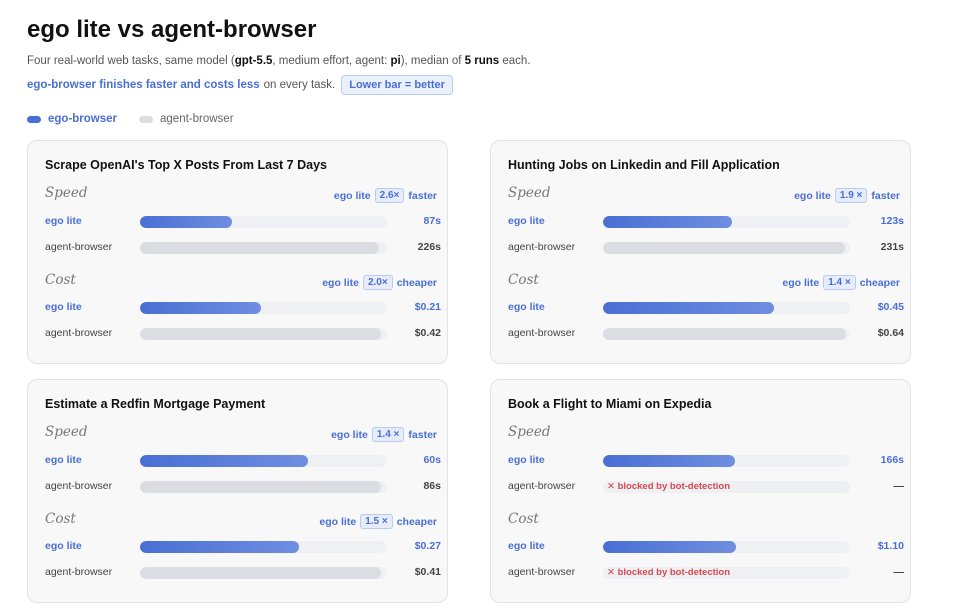 The image size is (960, 614). I want to click on bar-row-agent: agent-browser 86s, so click(243, 487).